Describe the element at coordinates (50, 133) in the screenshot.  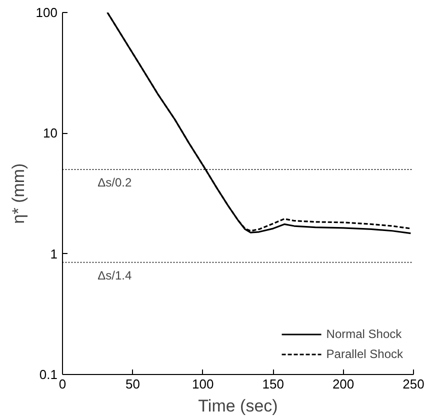
I see `y-tick-label: 10` at that location.